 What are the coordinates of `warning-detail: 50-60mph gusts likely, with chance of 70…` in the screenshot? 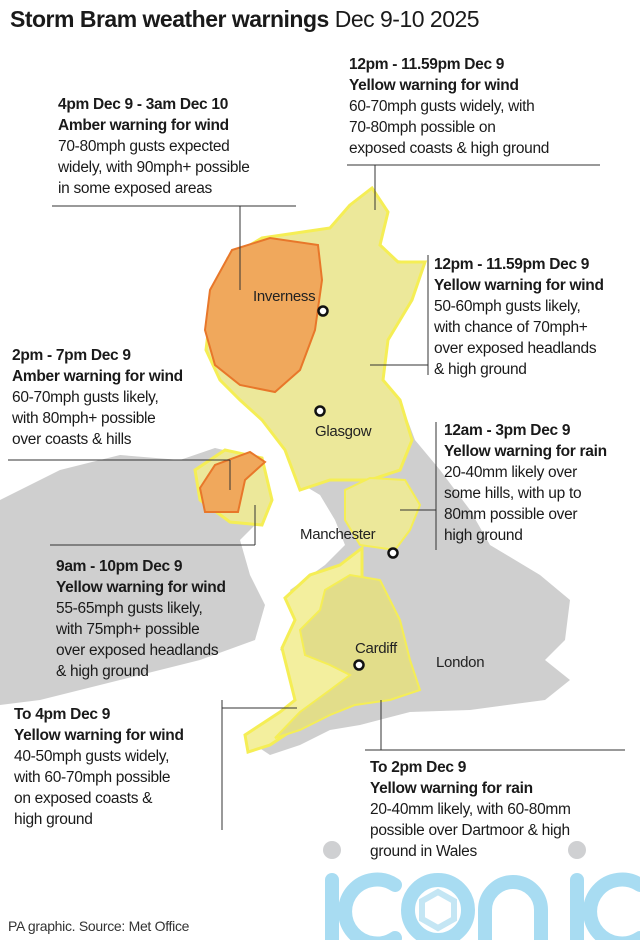 It's located at (515, 338).